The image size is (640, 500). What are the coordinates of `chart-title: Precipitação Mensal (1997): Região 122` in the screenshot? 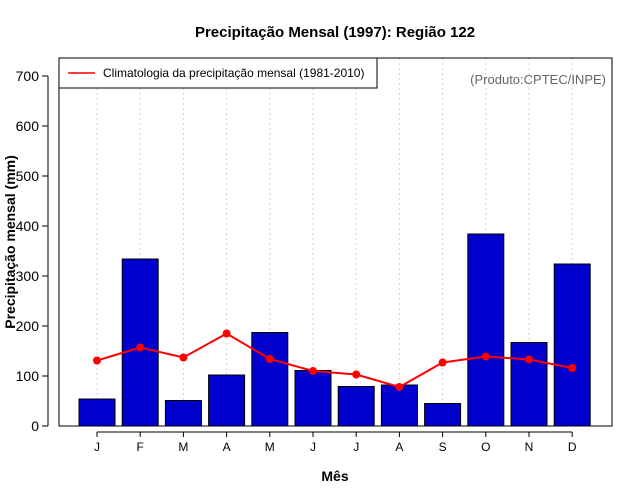 It's located at (335, 32).